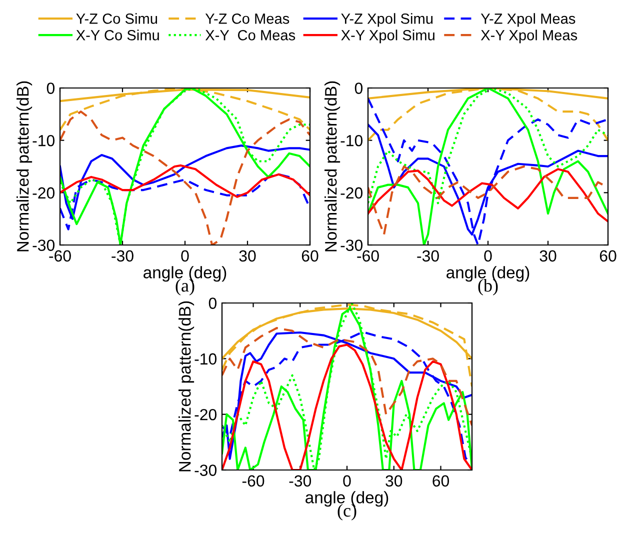  I want to click on legend-label: X-Y Co Meas, so click(250, 35).